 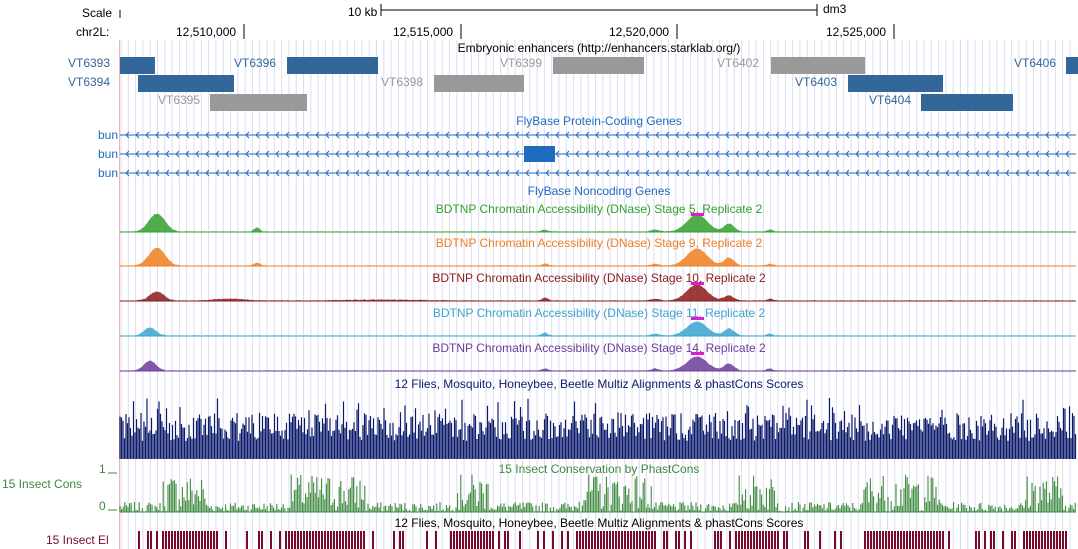 What do you see at coordinates (89, 82) in the screenshot?
I see `enhancer-label: VT6394` at bounding box center [89, 82].